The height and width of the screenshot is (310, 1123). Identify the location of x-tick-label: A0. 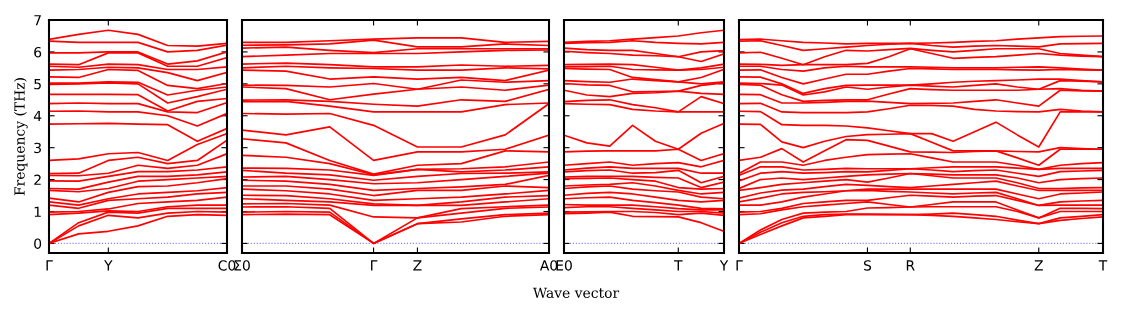
(548, 265).